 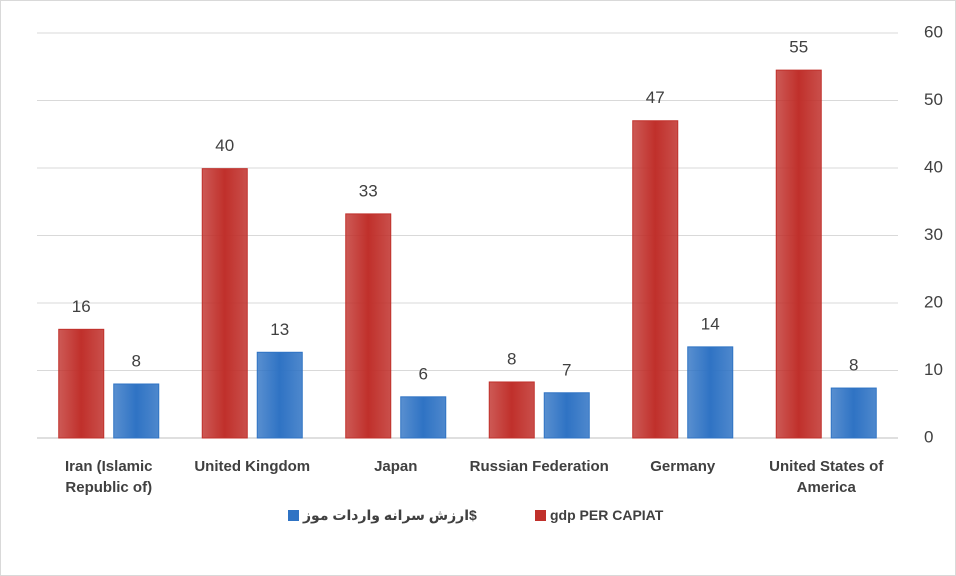 I want to click on x-tick-label: Russian Federation, so click(x=539, y=466).